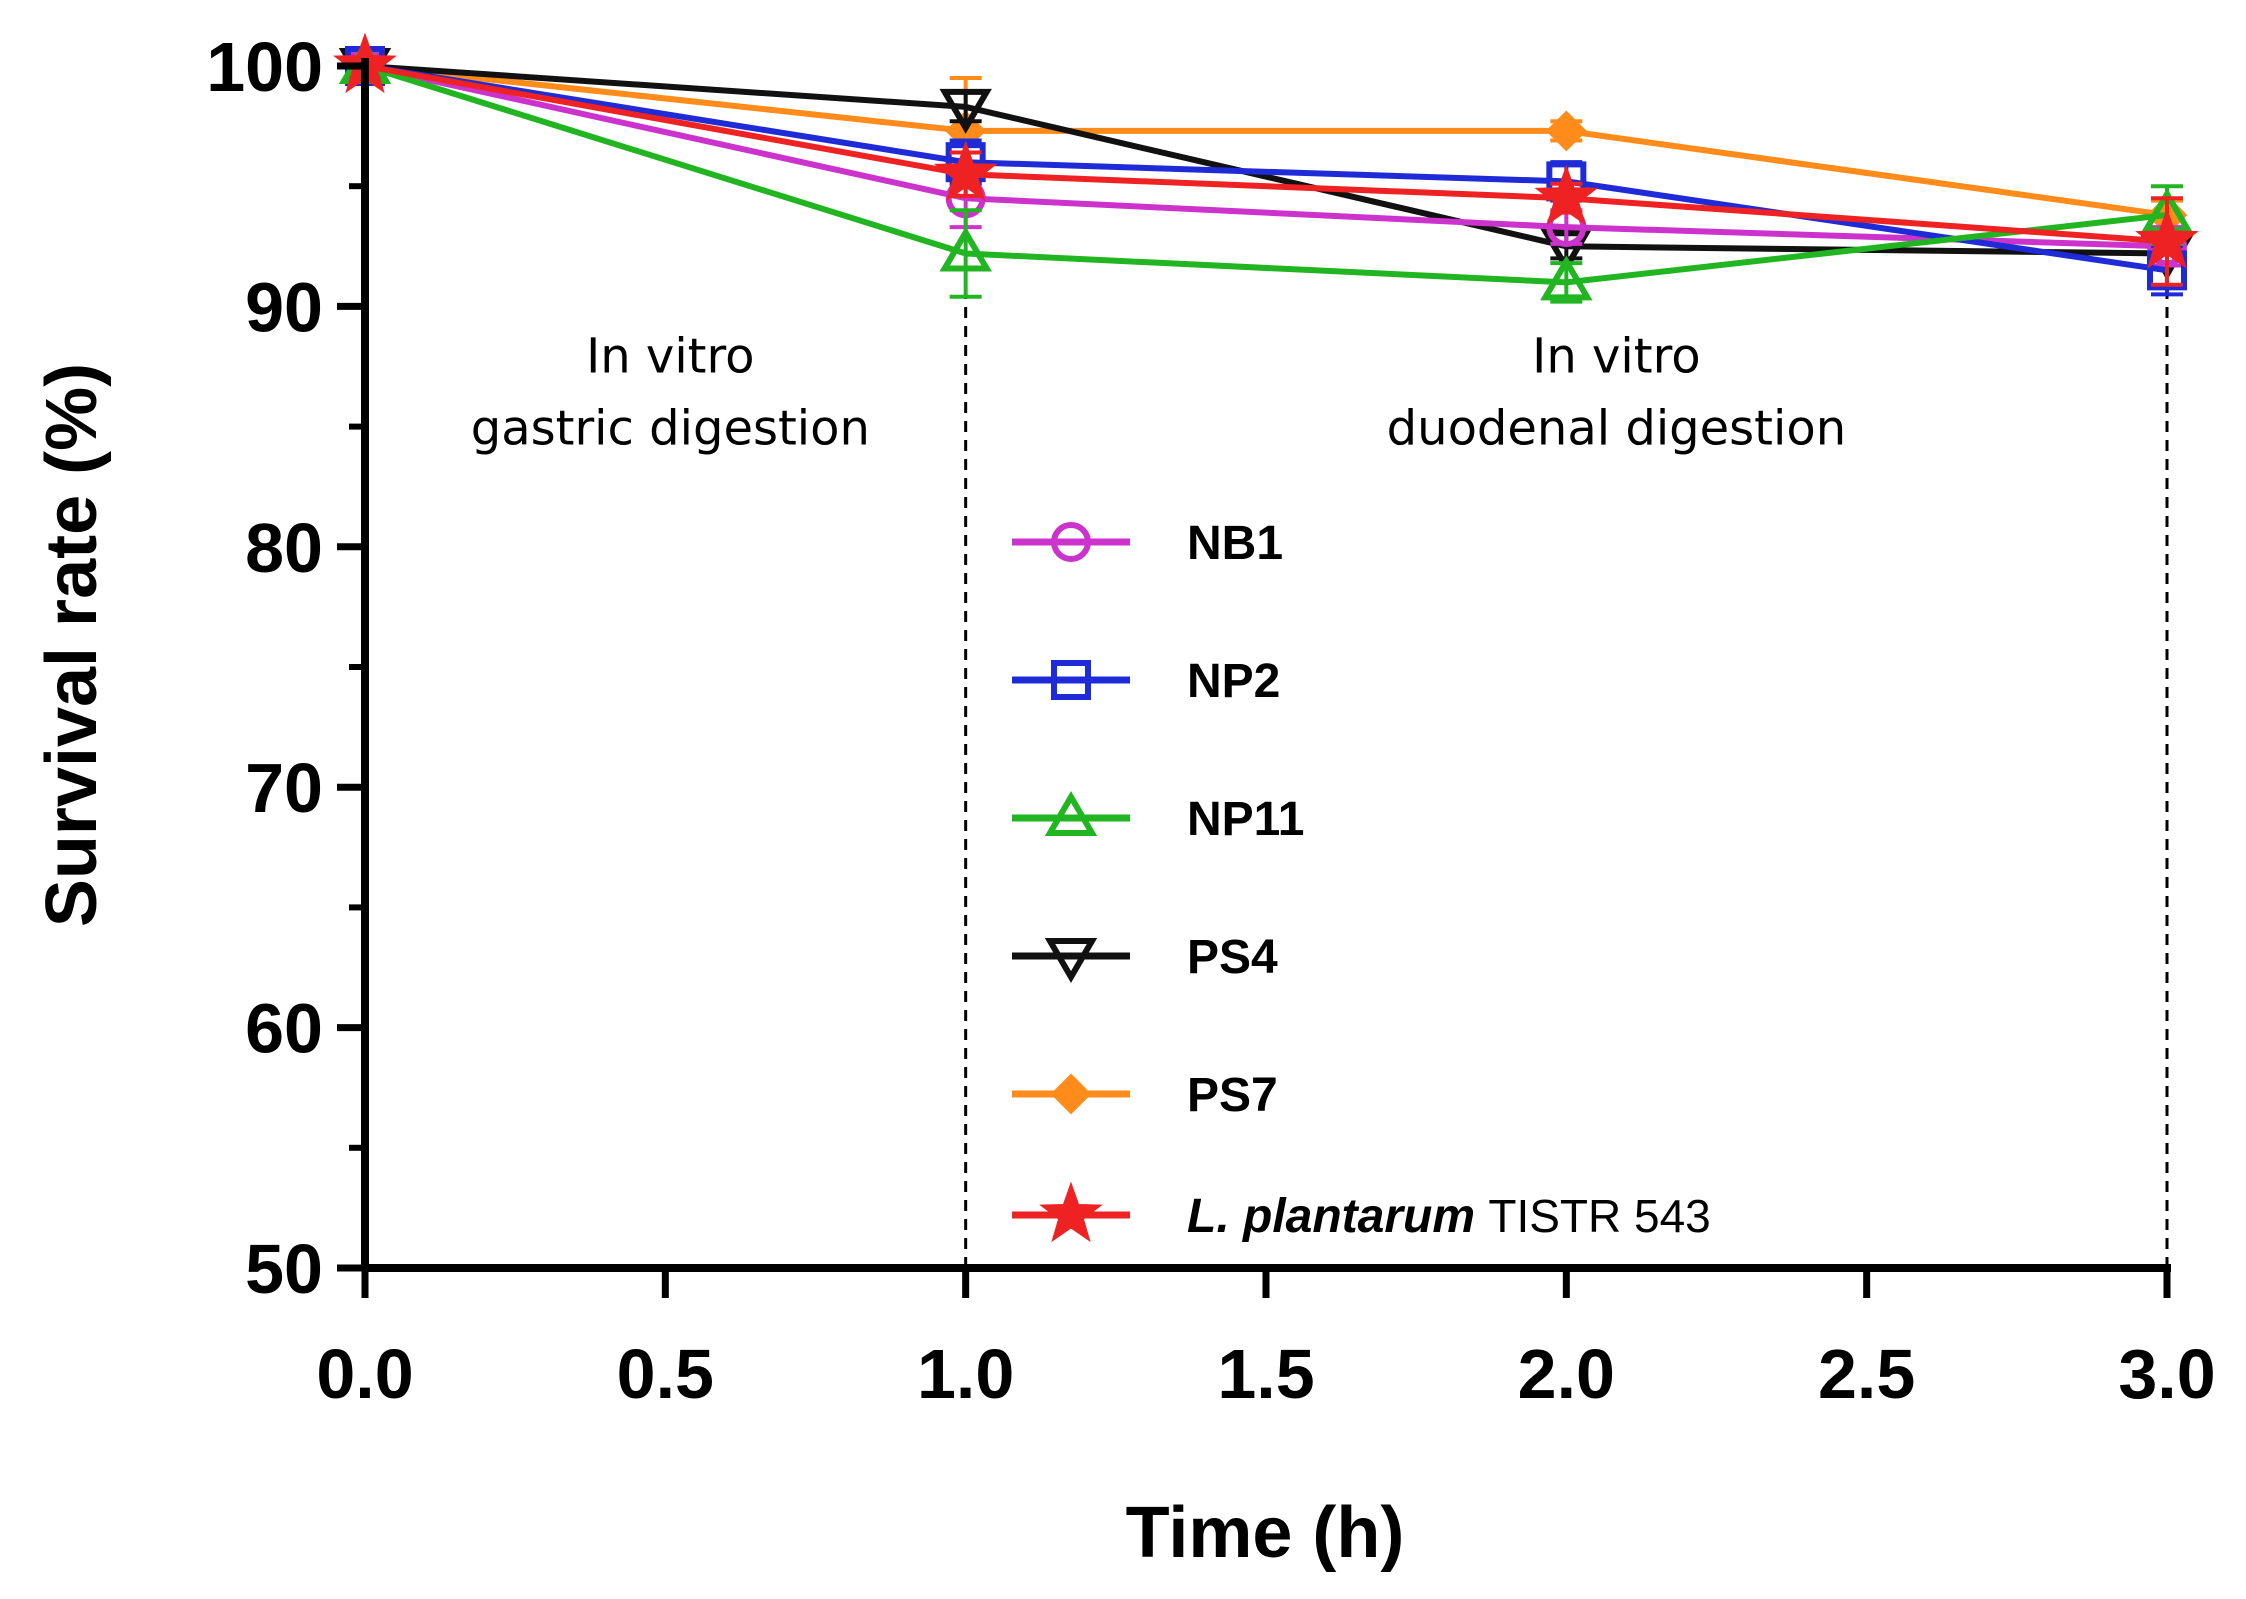  Describe the element at coordinates (284, 1269) in the screenshot. I see `y-tick-label-50: 50` at that location.